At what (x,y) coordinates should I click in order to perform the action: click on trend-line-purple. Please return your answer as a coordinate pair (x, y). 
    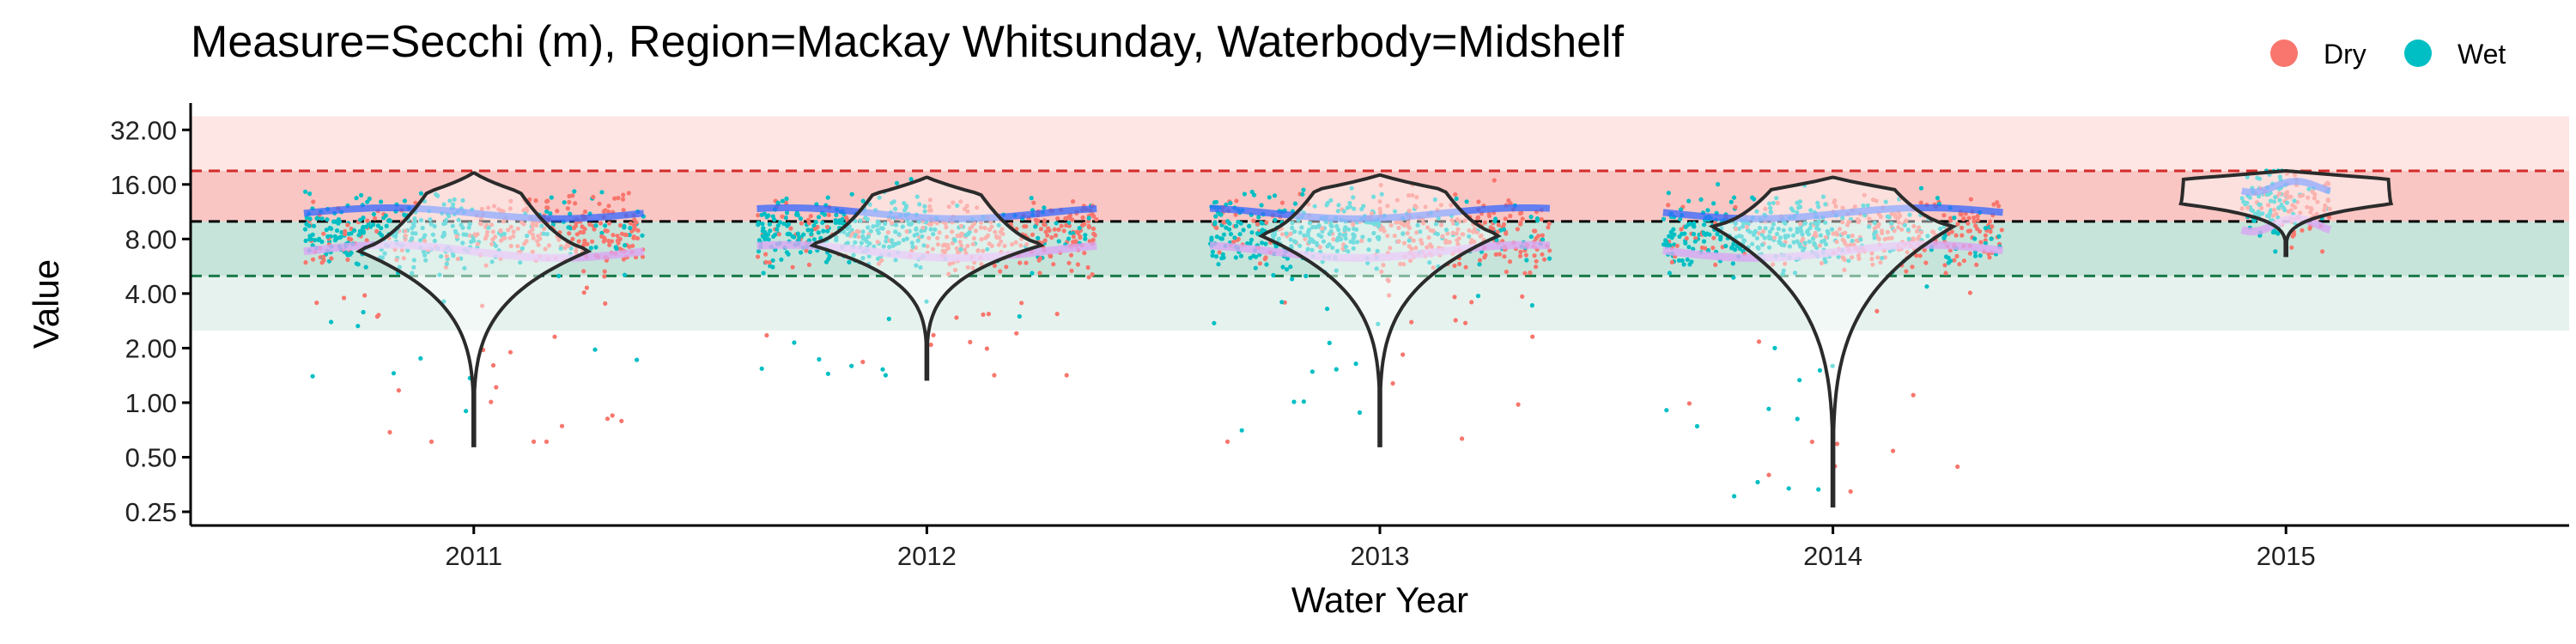
    Looking at the image, I should click on (1380, 251).